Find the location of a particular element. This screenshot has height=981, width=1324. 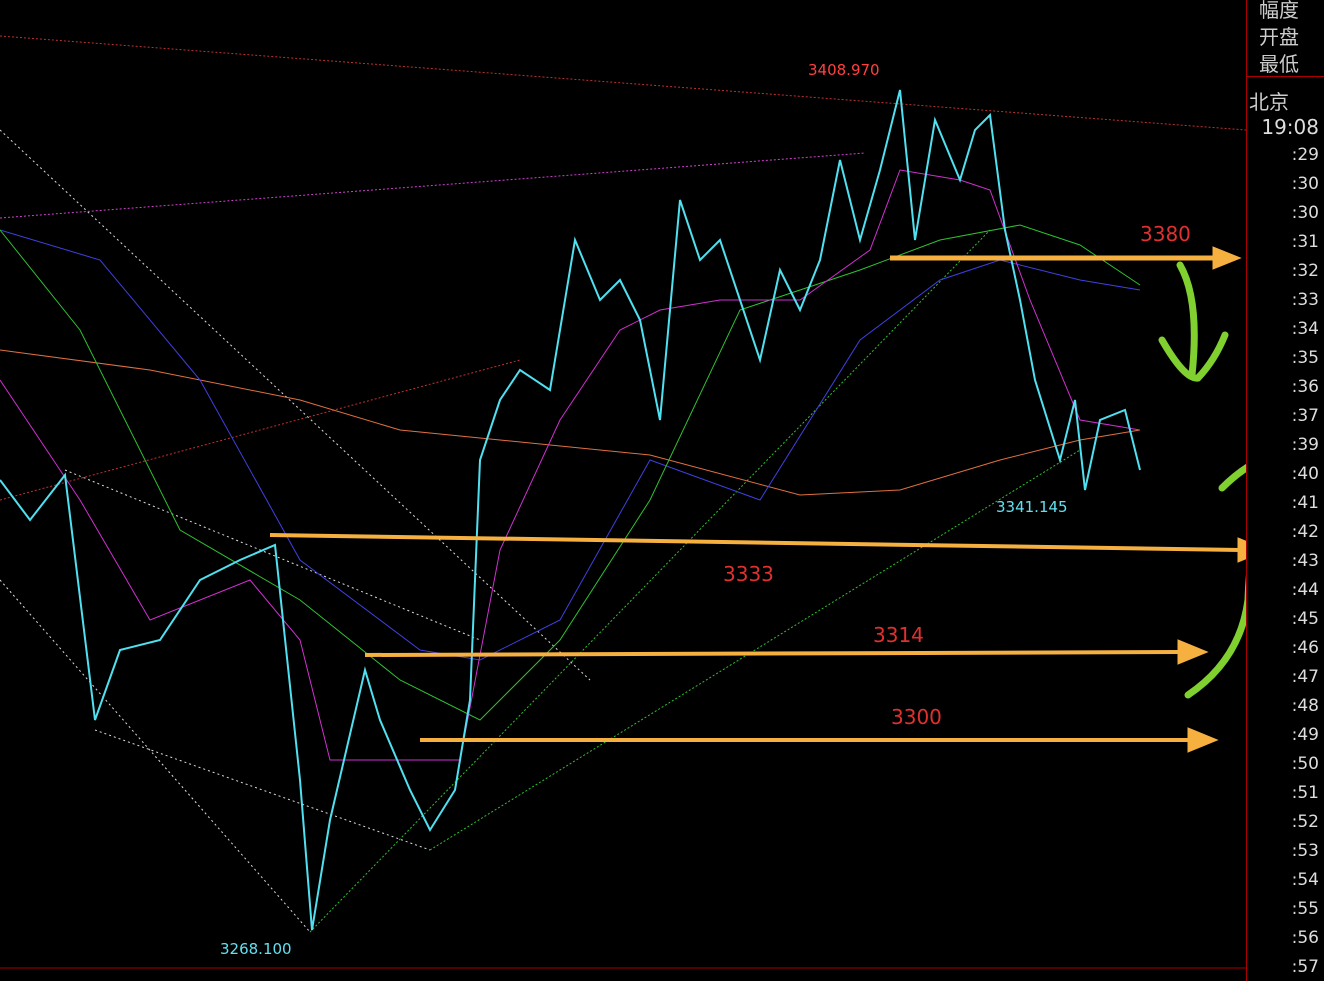

time-tick: :39 is located at coordinates (1305, 445).